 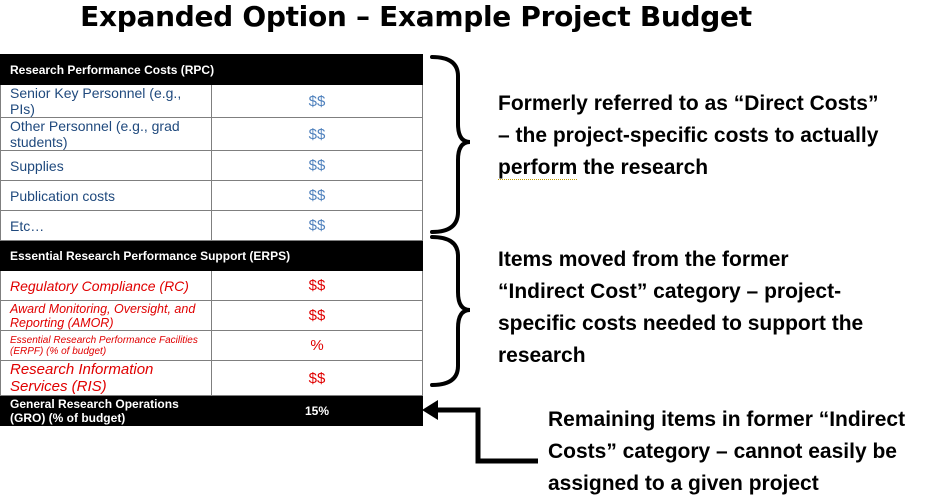 What do you see at coordinates (106, 285) in the screenshot?
I see `erps-label: Regulatory Compliance (RC)` at bounding box center [106, 285].